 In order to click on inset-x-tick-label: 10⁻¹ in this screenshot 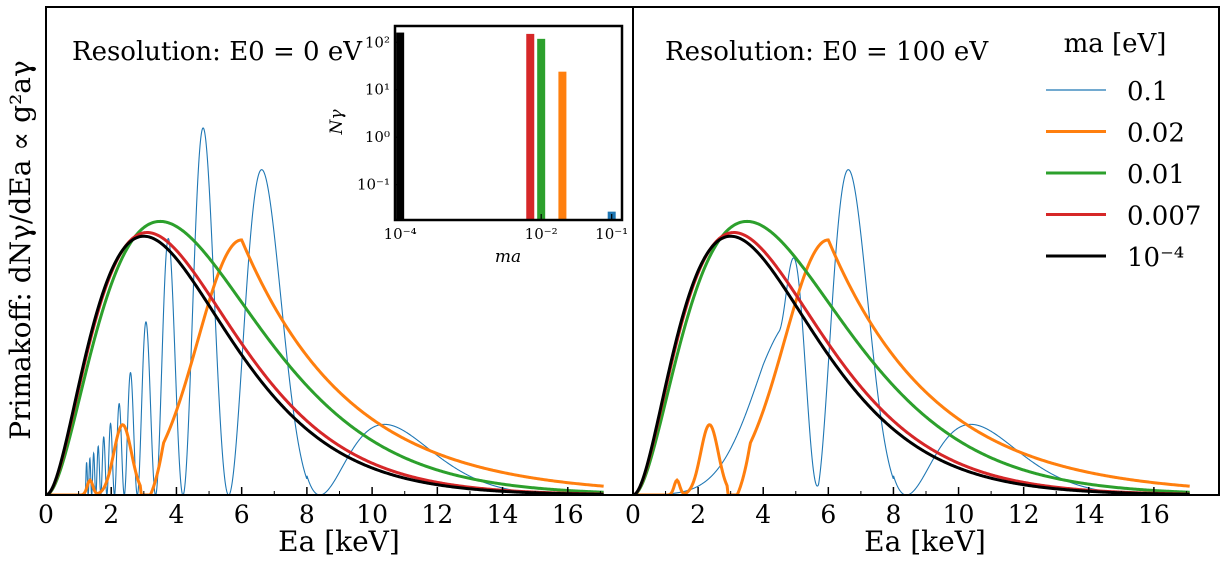, I will do `click(611, 234)`.